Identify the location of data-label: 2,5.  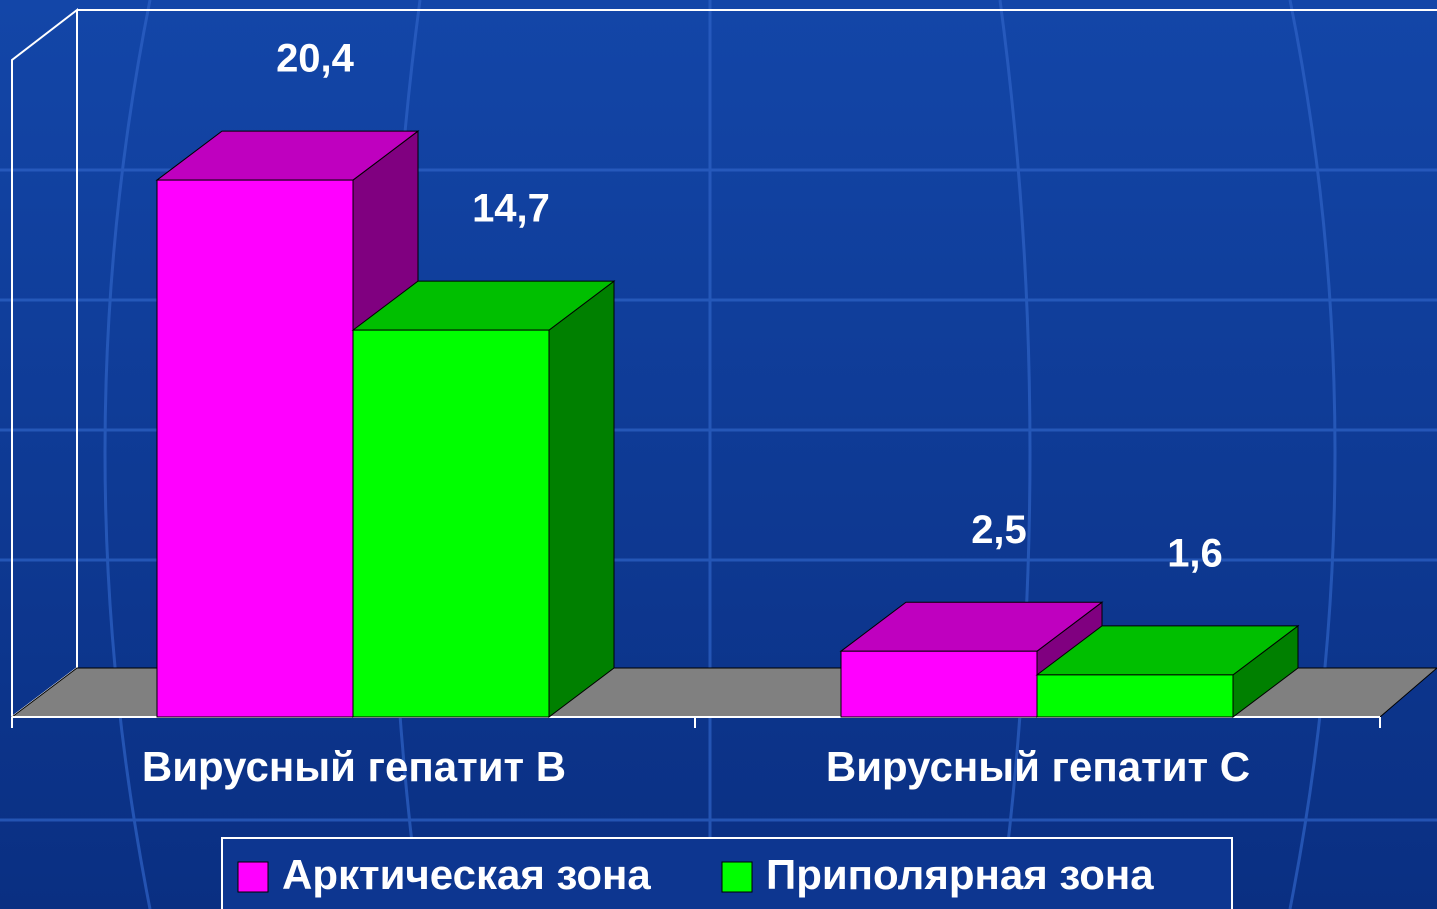
(999, 530).